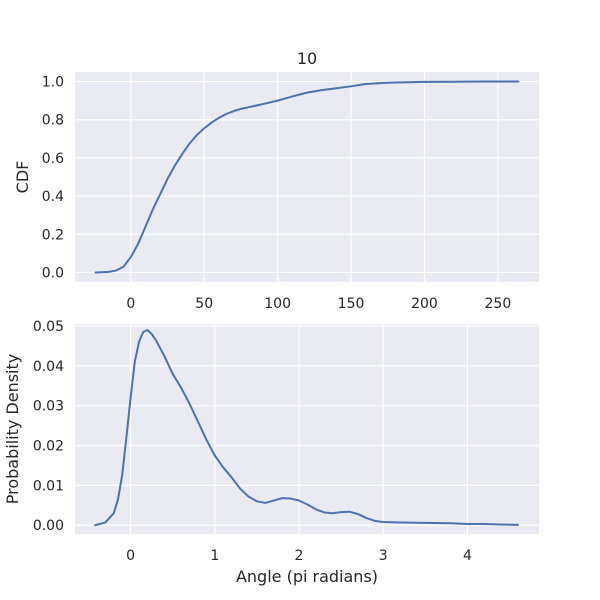 This screenshot has width=600, height=600. Describe the element at coordinates (53, 273) in the screenshot. I see `cdf-y-tick-label: 0.0` at that location.